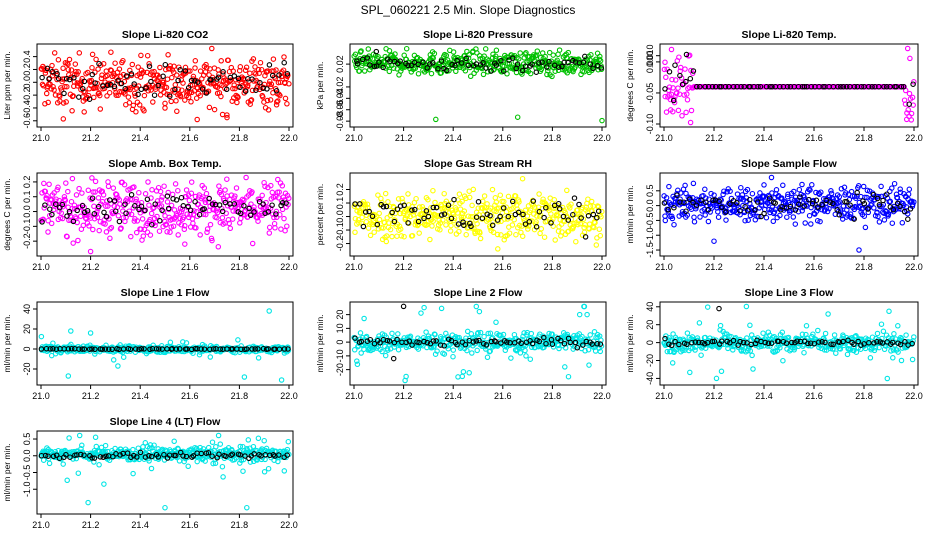  I want to click on x-tick-label: 22.0, so click(289, 138).